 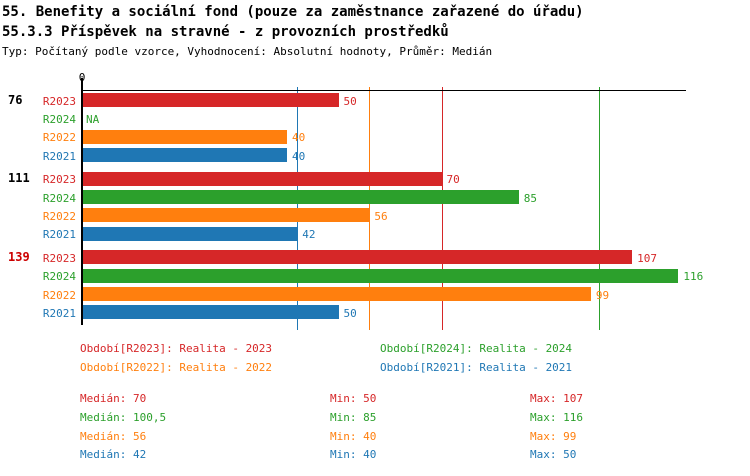 I want to click on stat-min-R2023: Min: 50, so click(x=353, y=398).